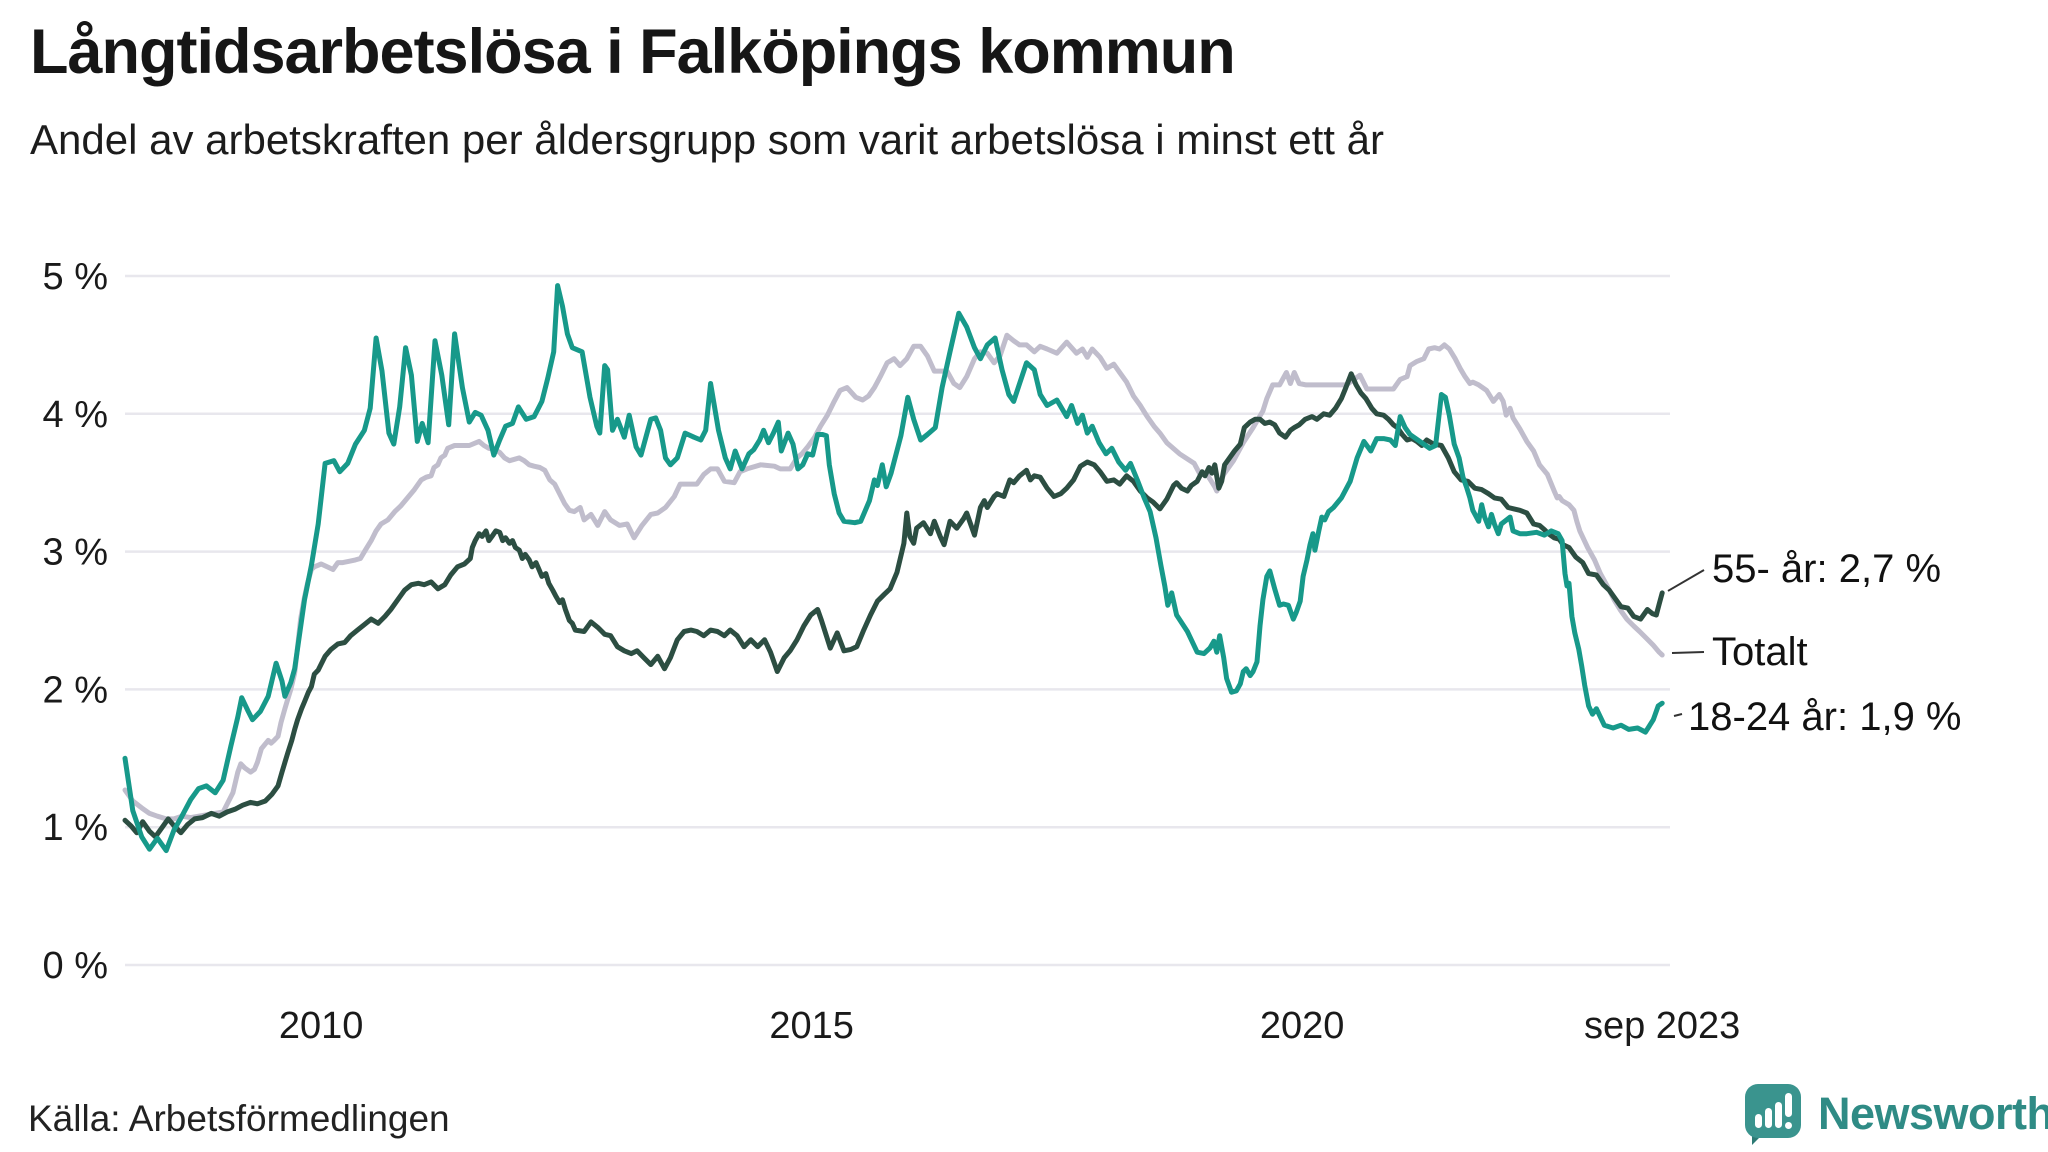 The image size is (2048, 1152). Describe the element at coordinates (811, 1026) in the screenshot. I see `x-tick-label: 2015` at that location.